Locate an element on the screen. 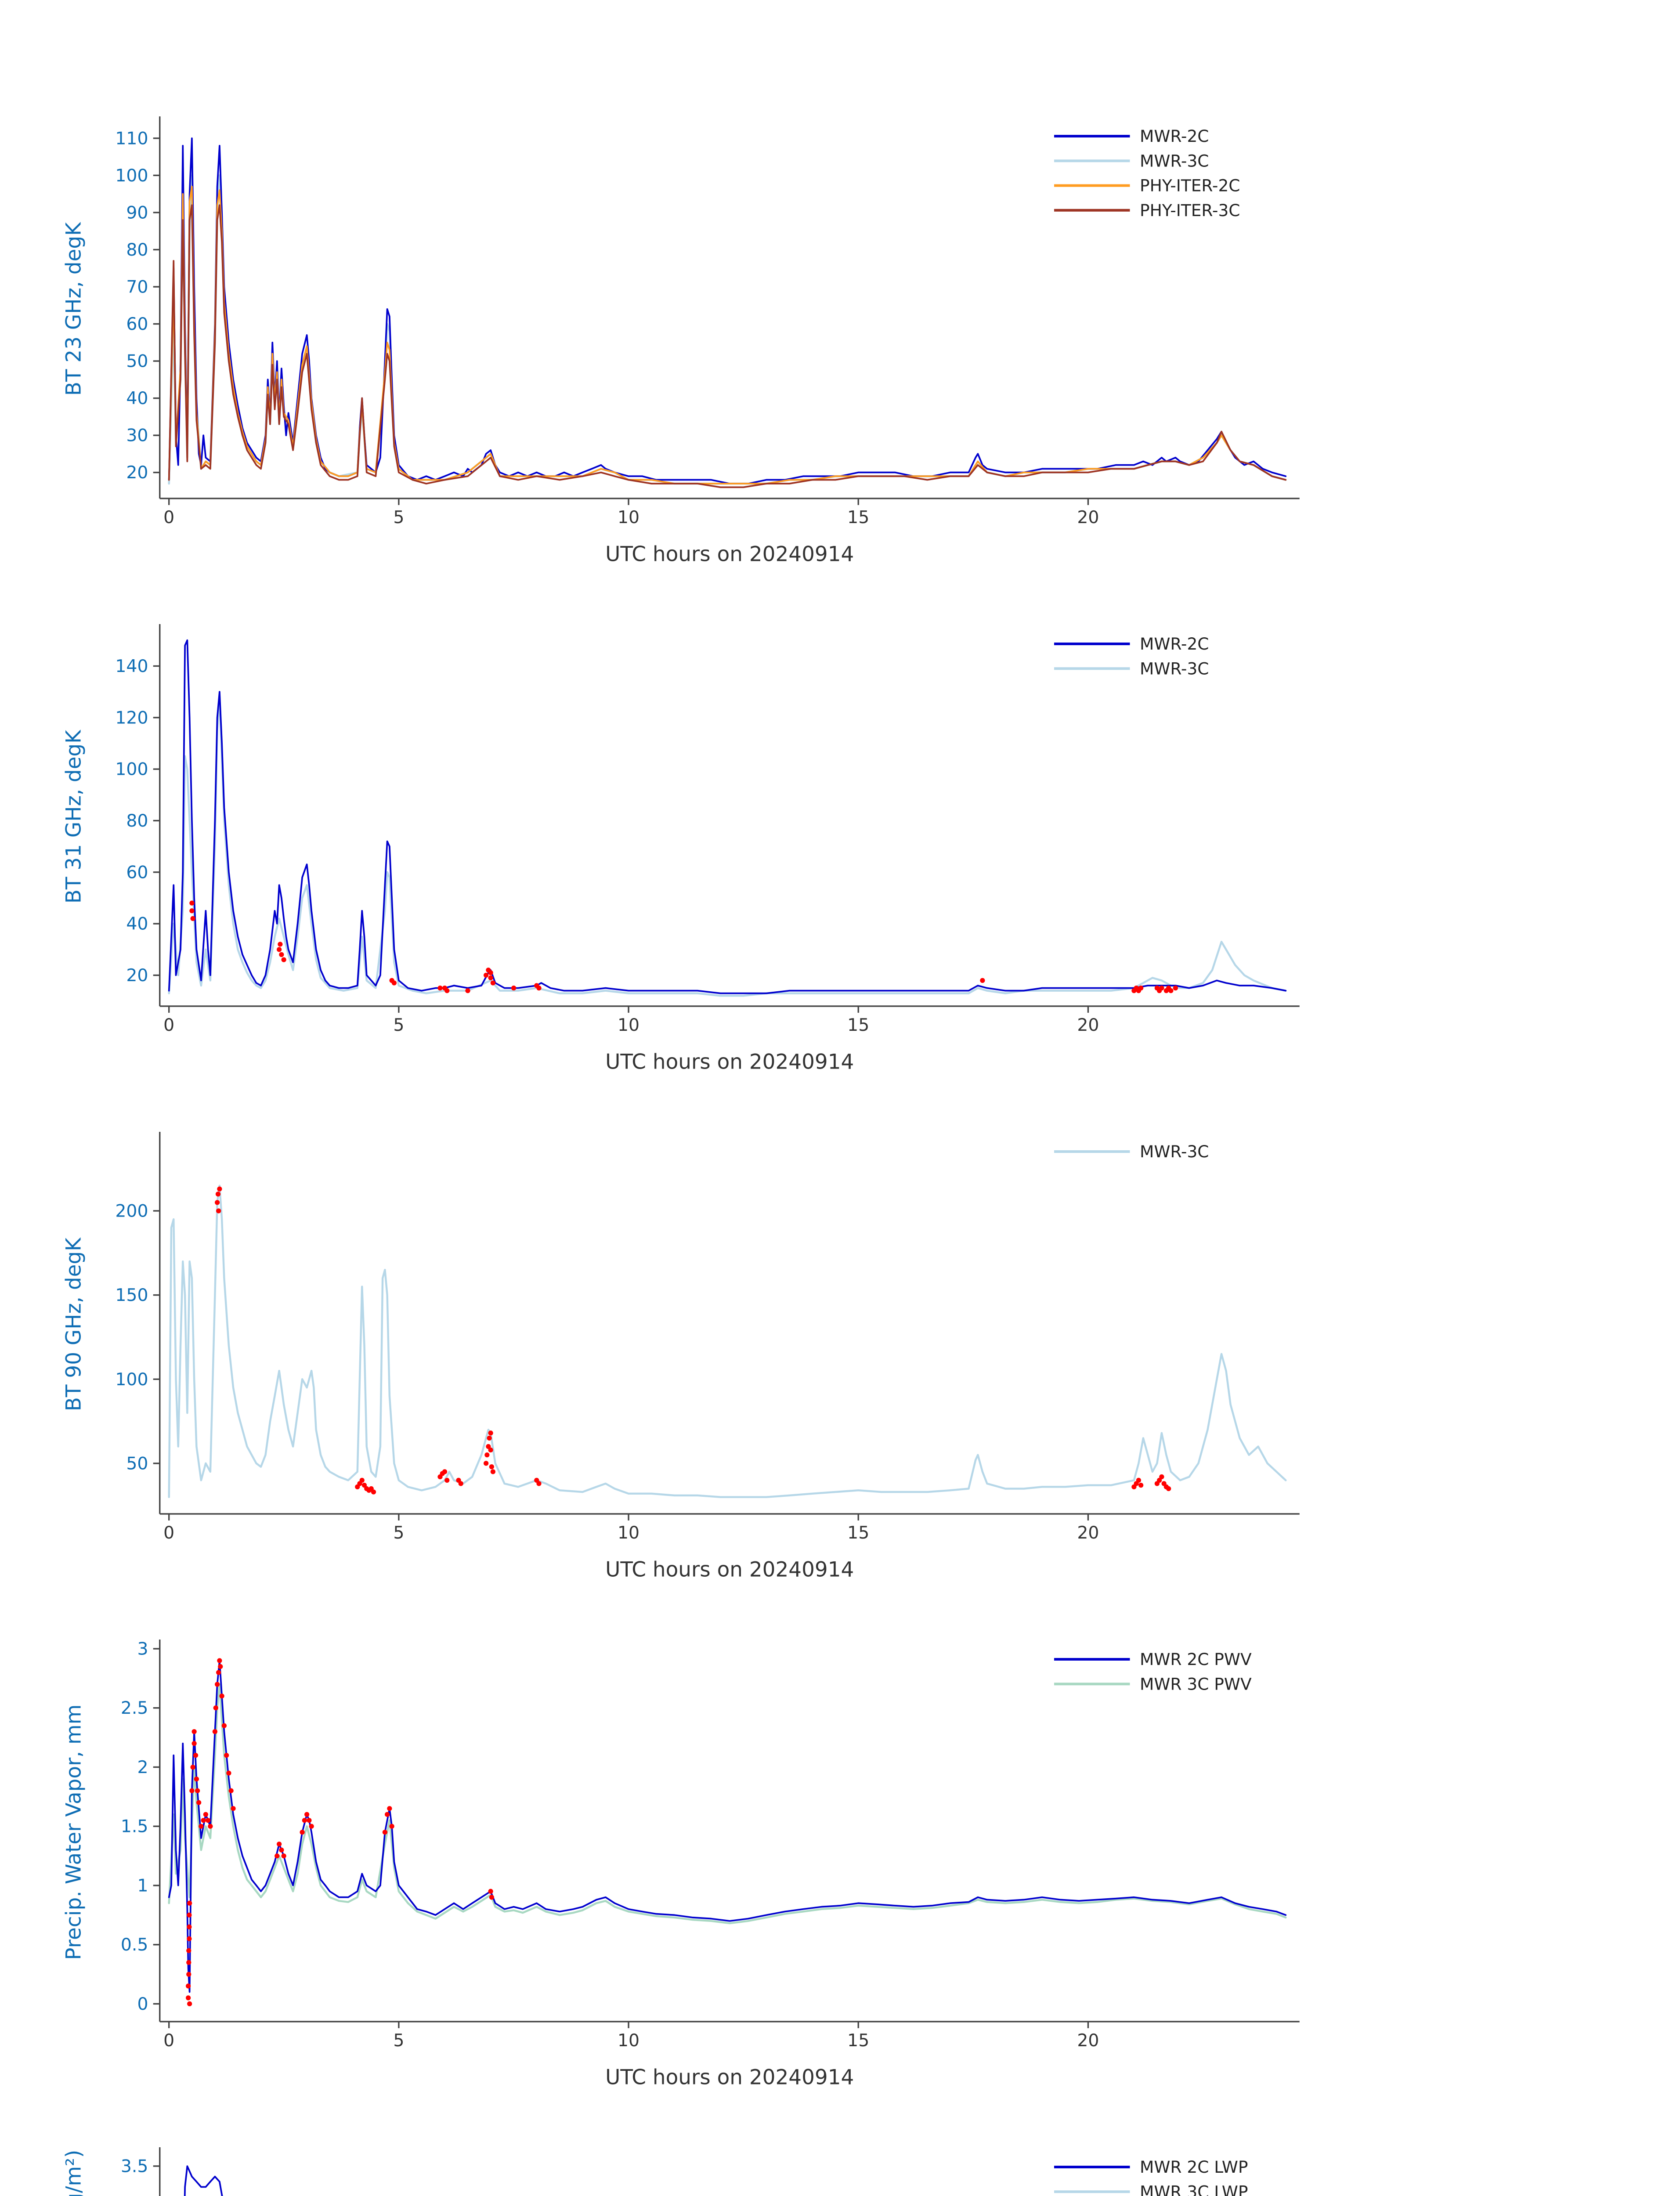 The image size is (1680, 2196). y-axis-label: BT 23 GHz, degK is located at coordinates (74, 309).